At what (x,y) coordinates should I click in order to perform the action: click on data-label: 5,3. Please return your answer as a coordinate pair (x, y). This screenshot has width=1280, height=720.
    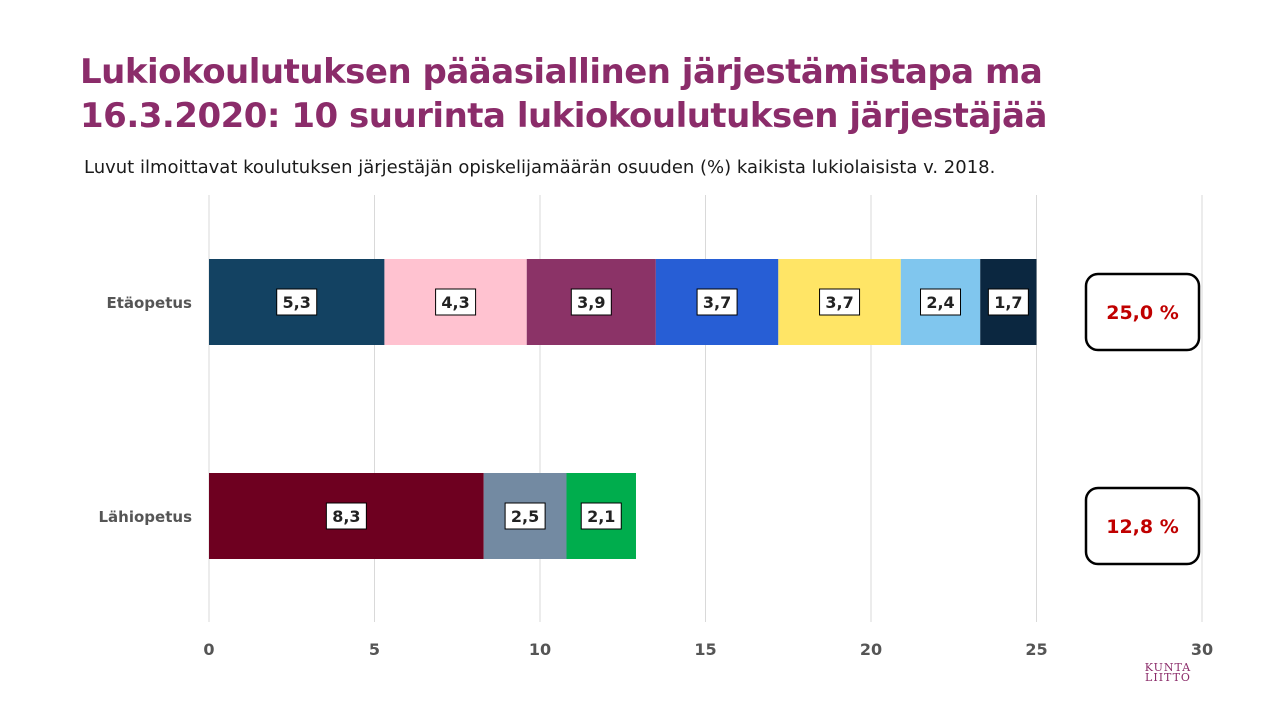
    Looking at the image, I should click on (297, 302).